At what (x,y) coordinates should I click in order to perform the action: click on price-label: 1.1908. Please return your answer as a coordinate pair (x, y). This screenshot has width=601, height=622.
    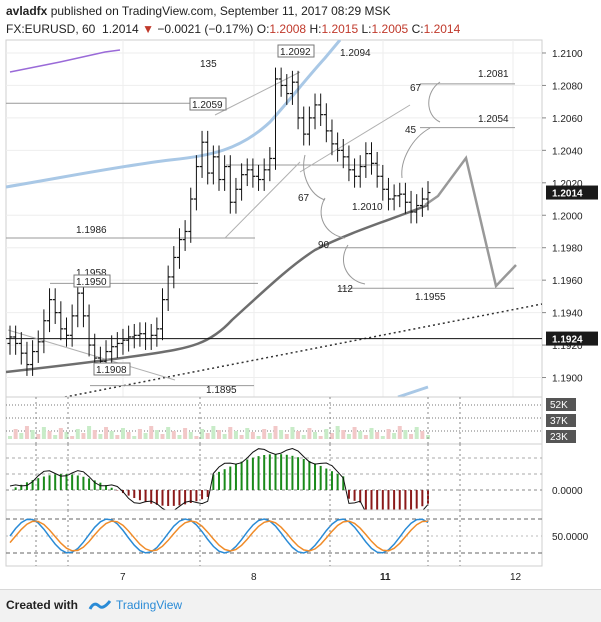
    Looking at the image, I should click on (111, 370).